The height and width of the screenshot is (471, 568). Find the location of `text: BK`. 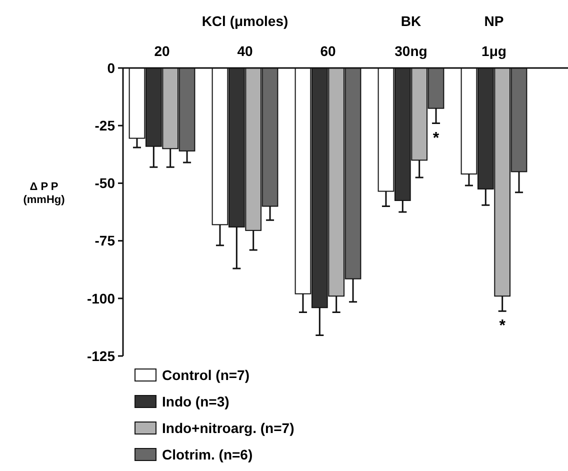

text: BK is located at coordinates (411, 21).